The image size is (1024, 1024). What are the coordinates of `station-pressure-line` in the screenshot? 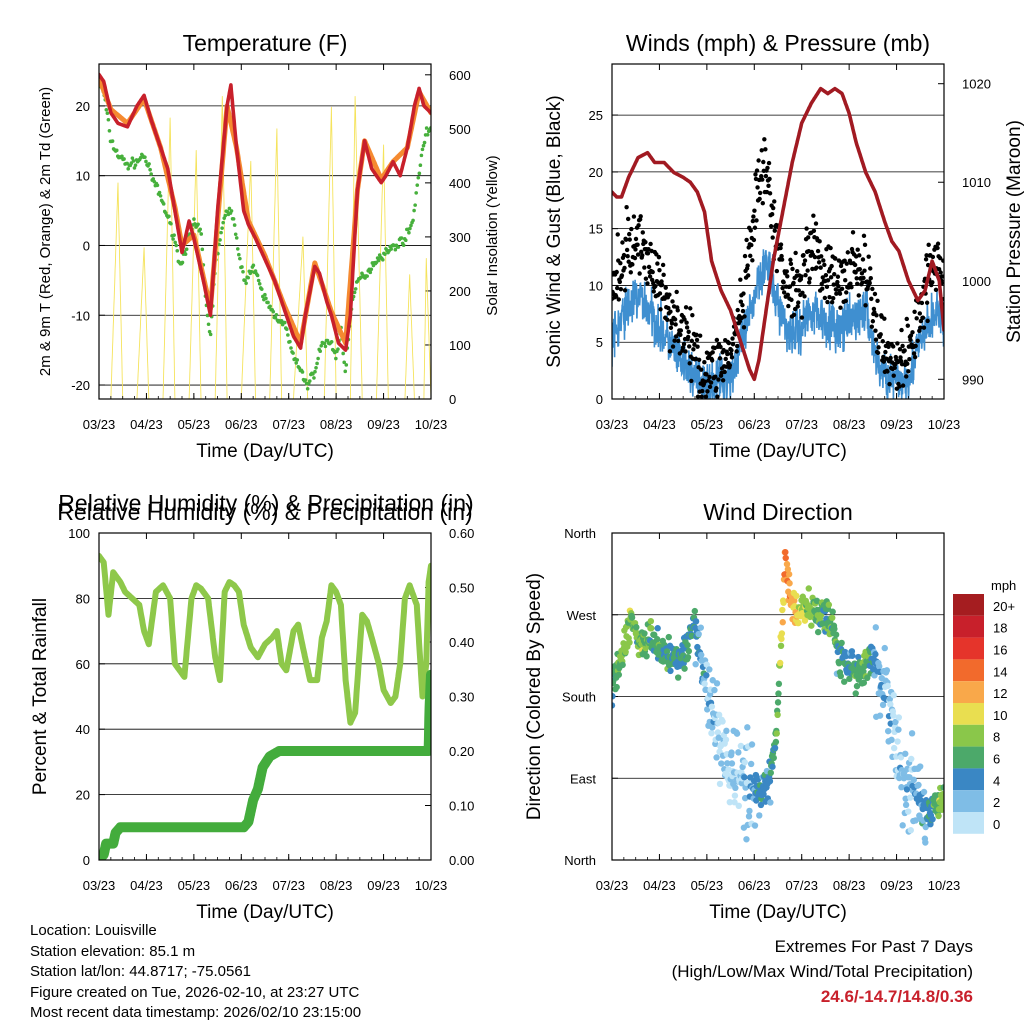 It's located at (778, 234).